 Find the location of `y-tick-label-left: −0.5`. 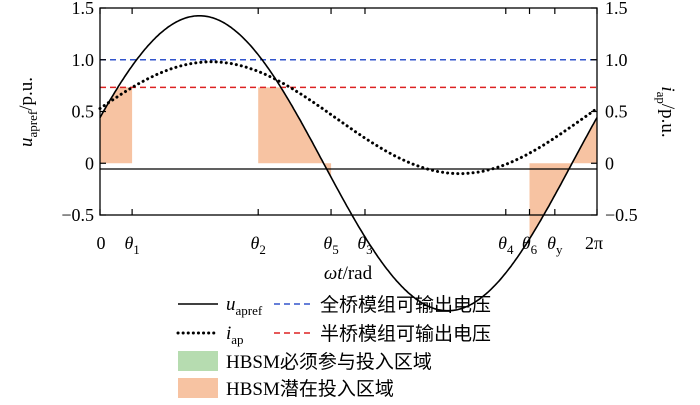

y-tick-label-left: −0.5 is located at coordinates (77, 215).